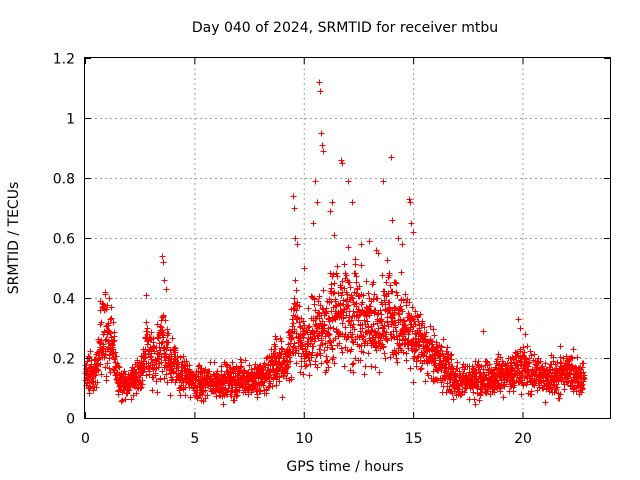  I want to click on x-tick-label: 0, so click(85, 439).